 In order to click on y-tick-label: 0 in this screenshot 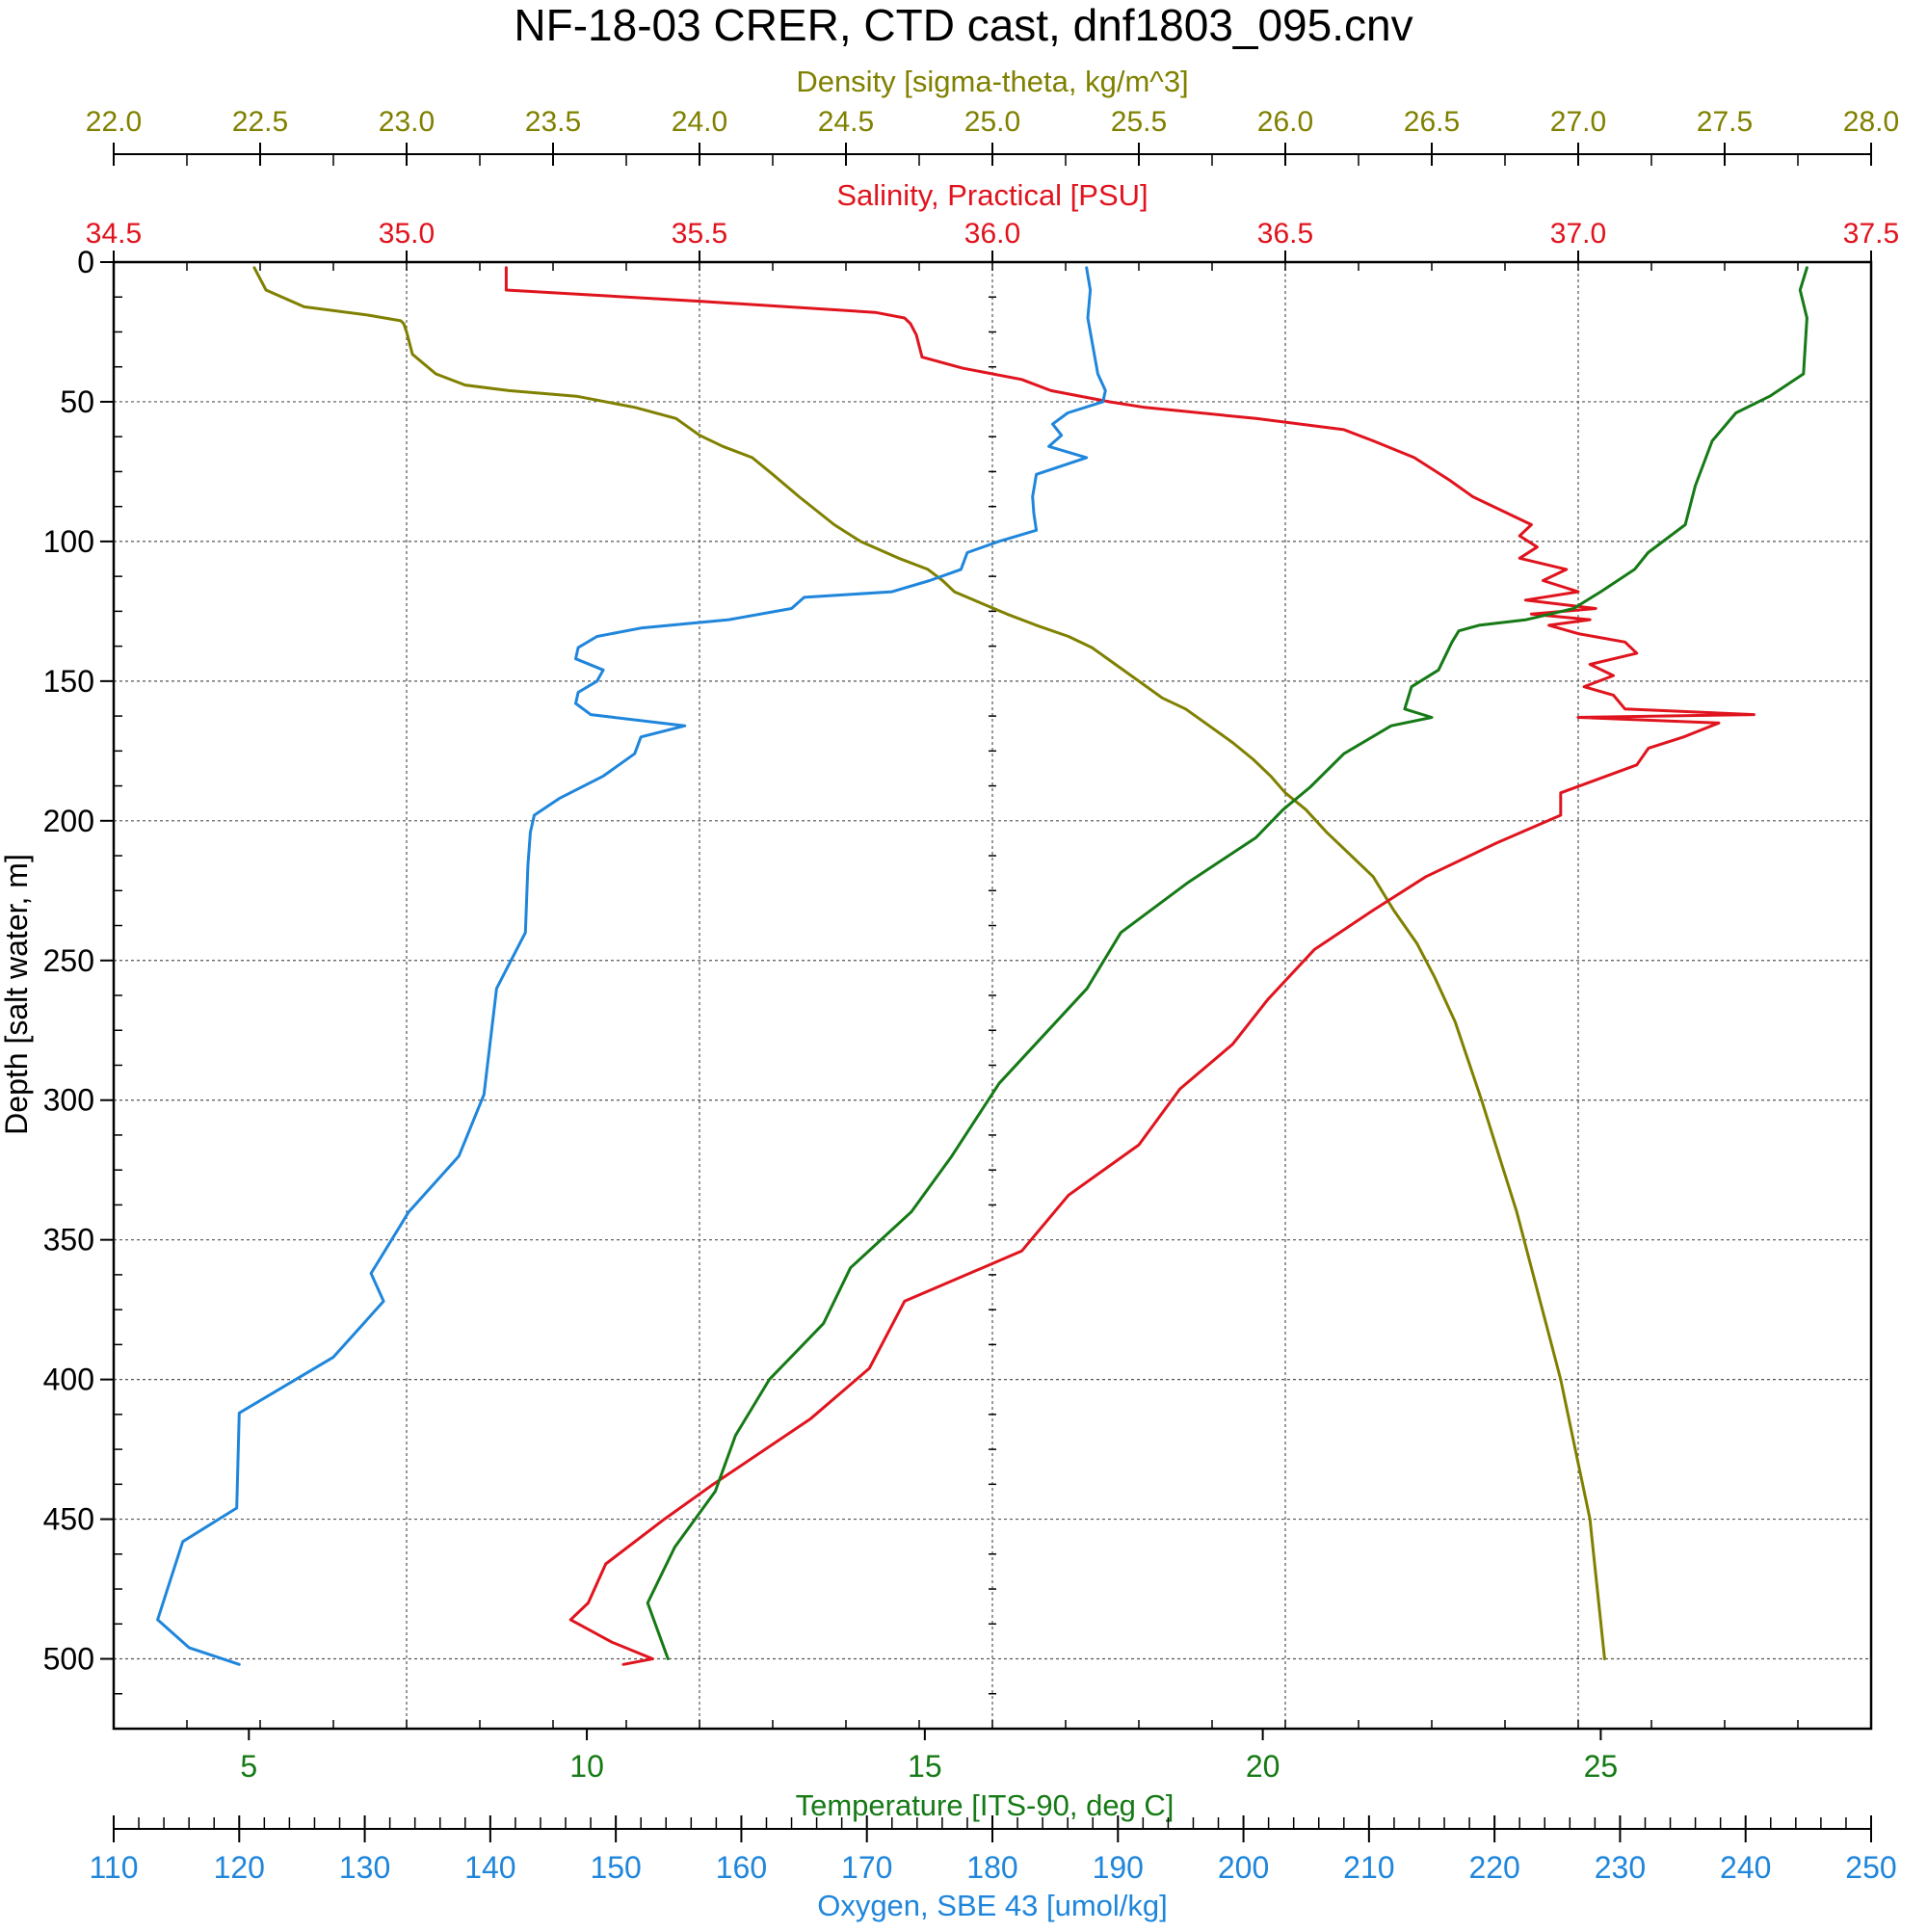, I will do `click(86, 262)`.